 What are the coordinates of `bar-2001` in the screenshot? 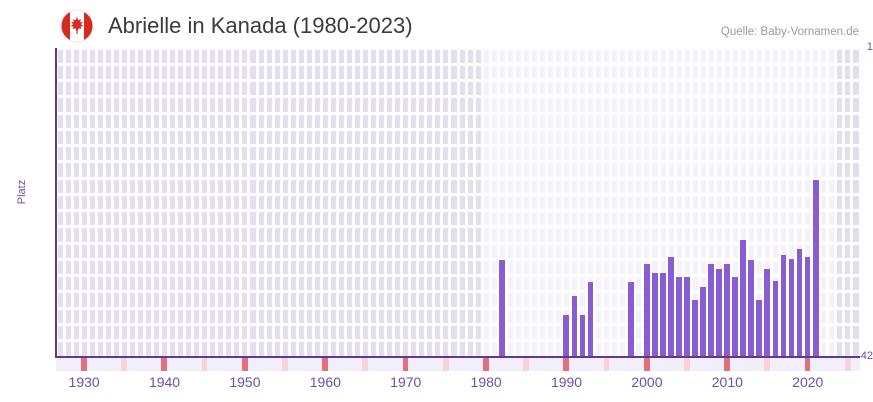 It's located at (654, 314).